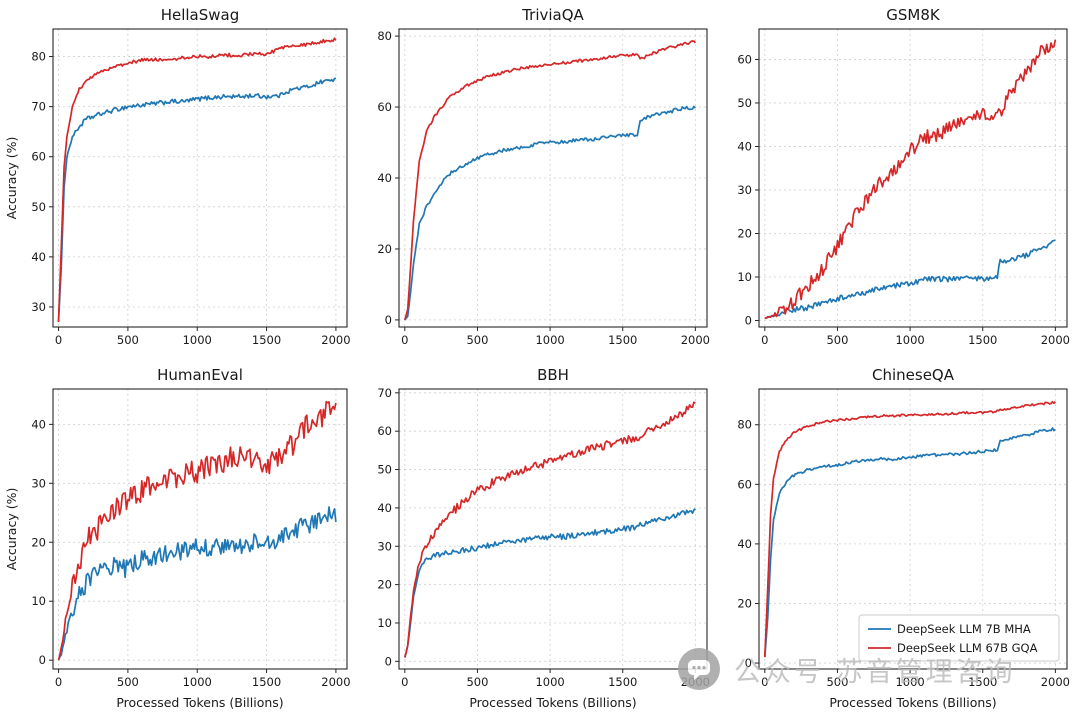  Describe the element at coordinates (699, 669) in the screenshot. I see `wechat-chat-icon` at that location.